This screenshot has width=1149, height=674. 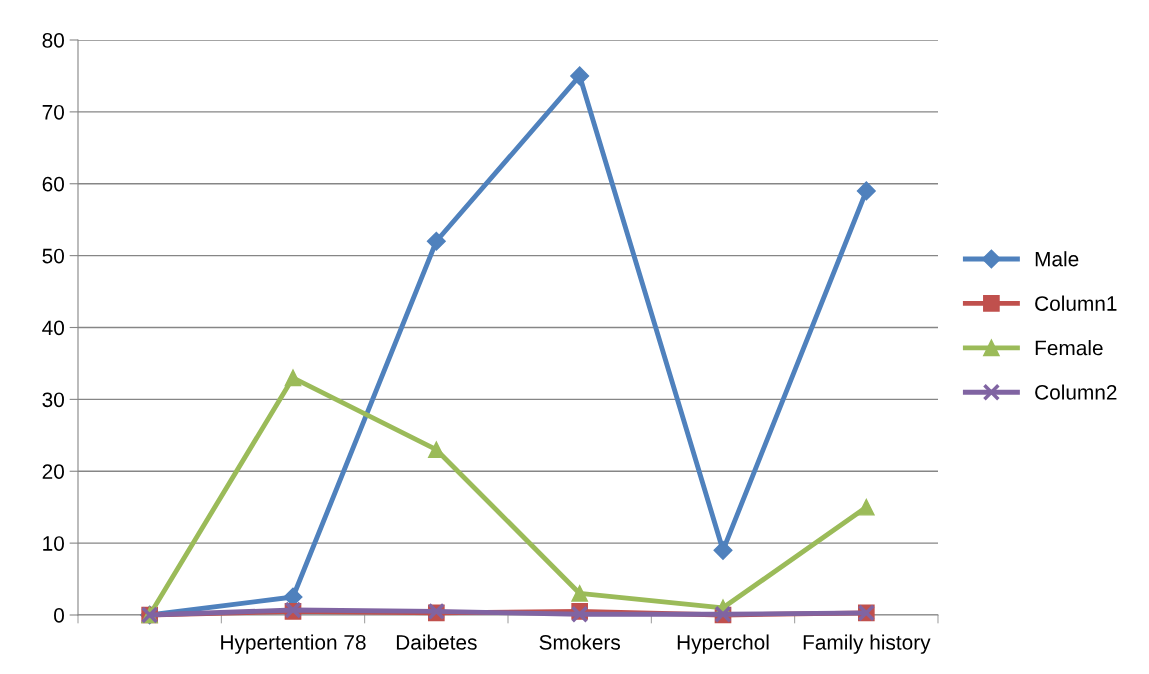 I want to click on x-tick-label: Daibetes, so click(x=436, y=642).